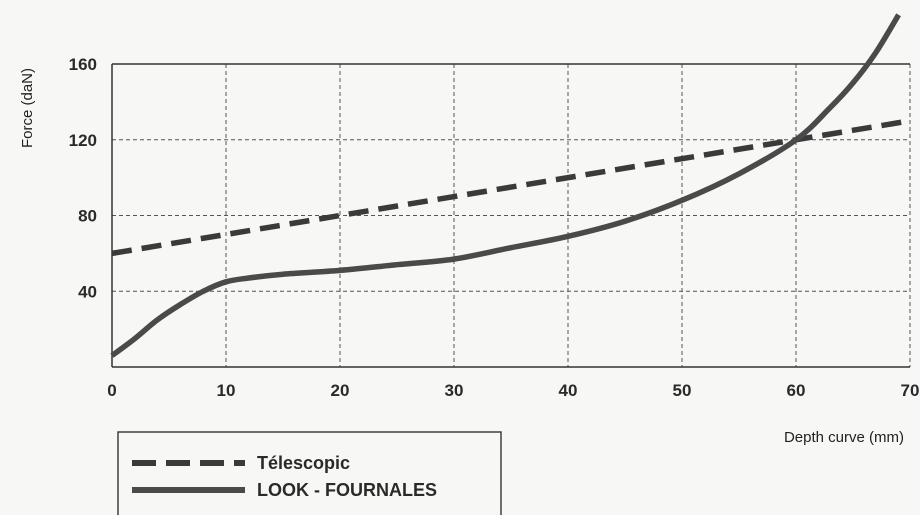 The image size is (920, 515). I want to click on y-axis-title: Force (daN), so click(27, 108).